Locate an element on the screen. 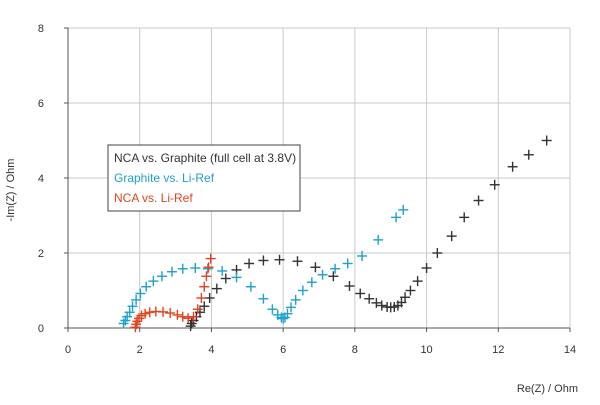 This screenshot has height=405, width=600. y-tick-label: 0 is located at coordinates (41, 329).